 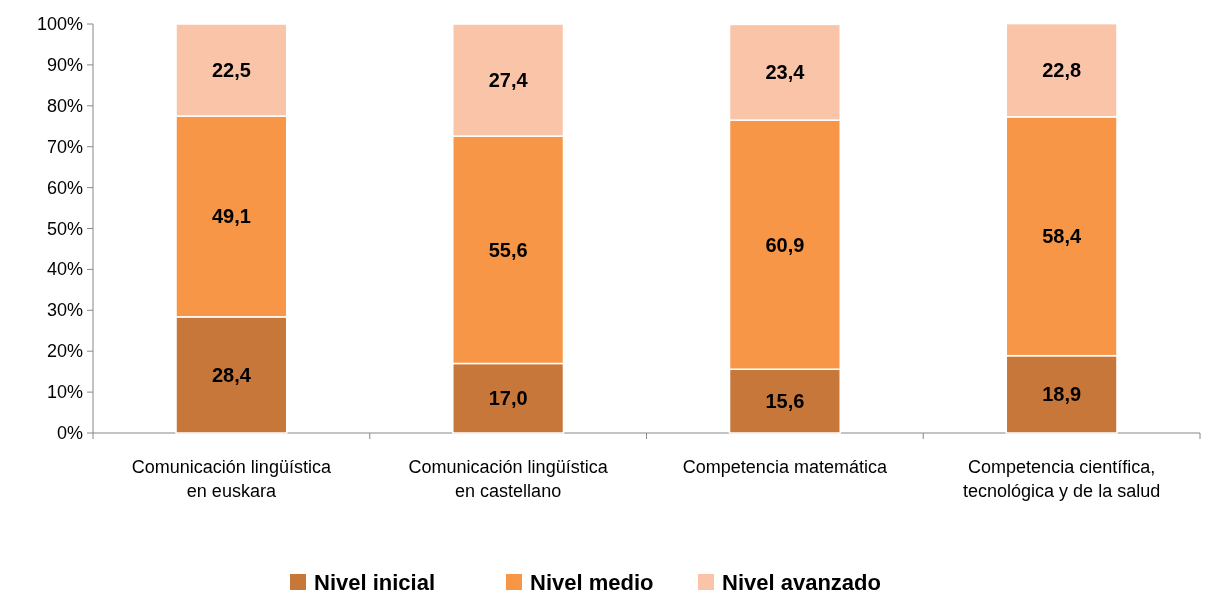 What do you see at coordinates (785, 401) in the screenshot?
I see `data-label: 15,6` at bounding box center [785, 401].